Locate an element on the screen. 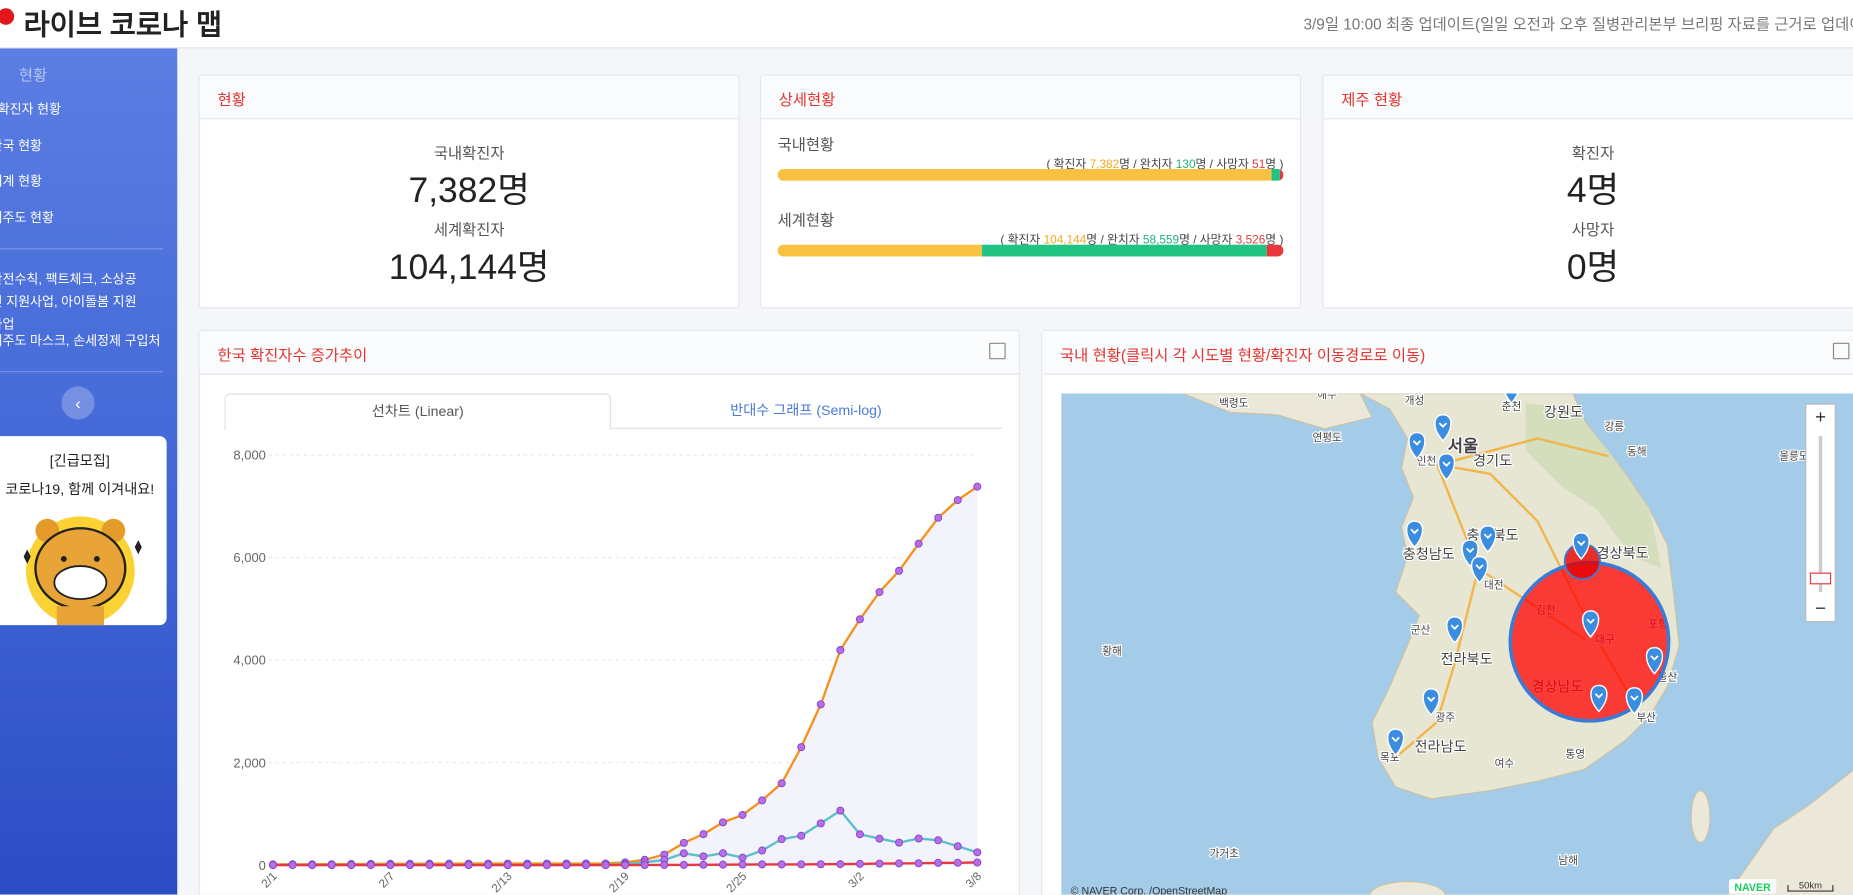 The width and height of the screenshot is (1853, 895). promo-card: [긴급모집] 코로나19, 함께 이겨내요! is located at coordinates (83, 531).